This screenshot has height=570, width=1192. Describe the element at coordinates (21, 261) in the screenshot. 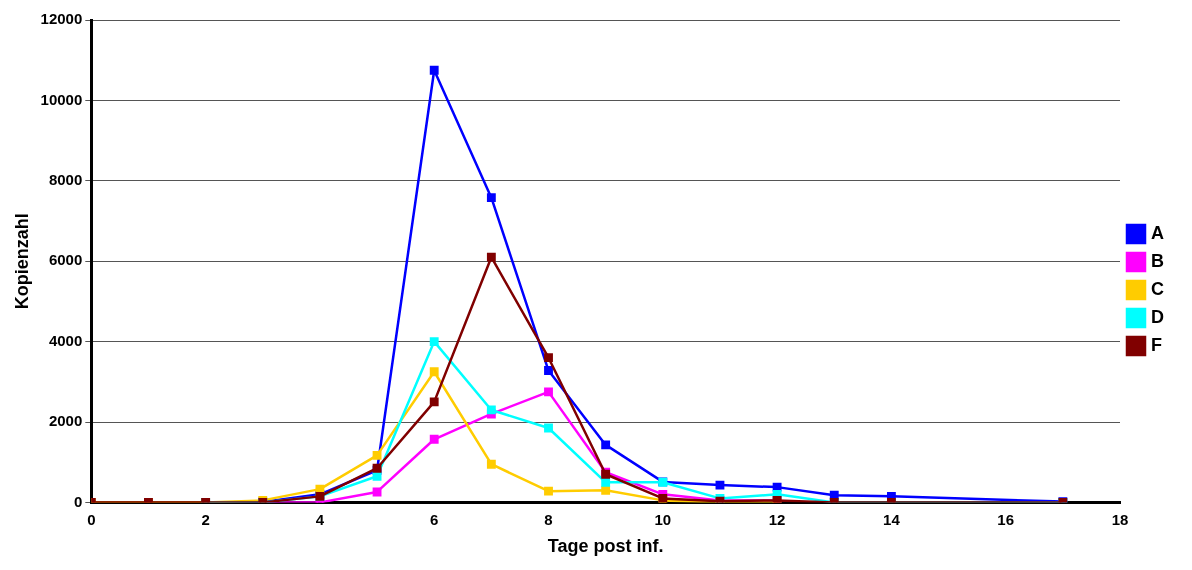

I see `y-axis-title: Kopienzahl` at that location.